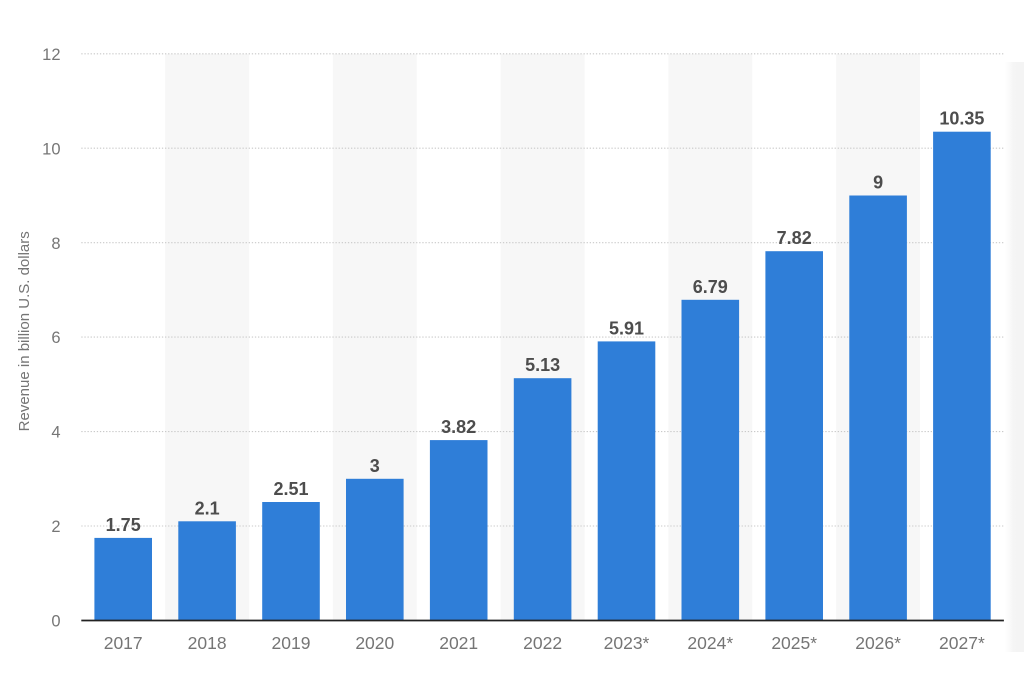  What do you see at coordinates (123, 525) in the screenshot?
I see `svg-text: 1.75` at bounding box center [123, 525].